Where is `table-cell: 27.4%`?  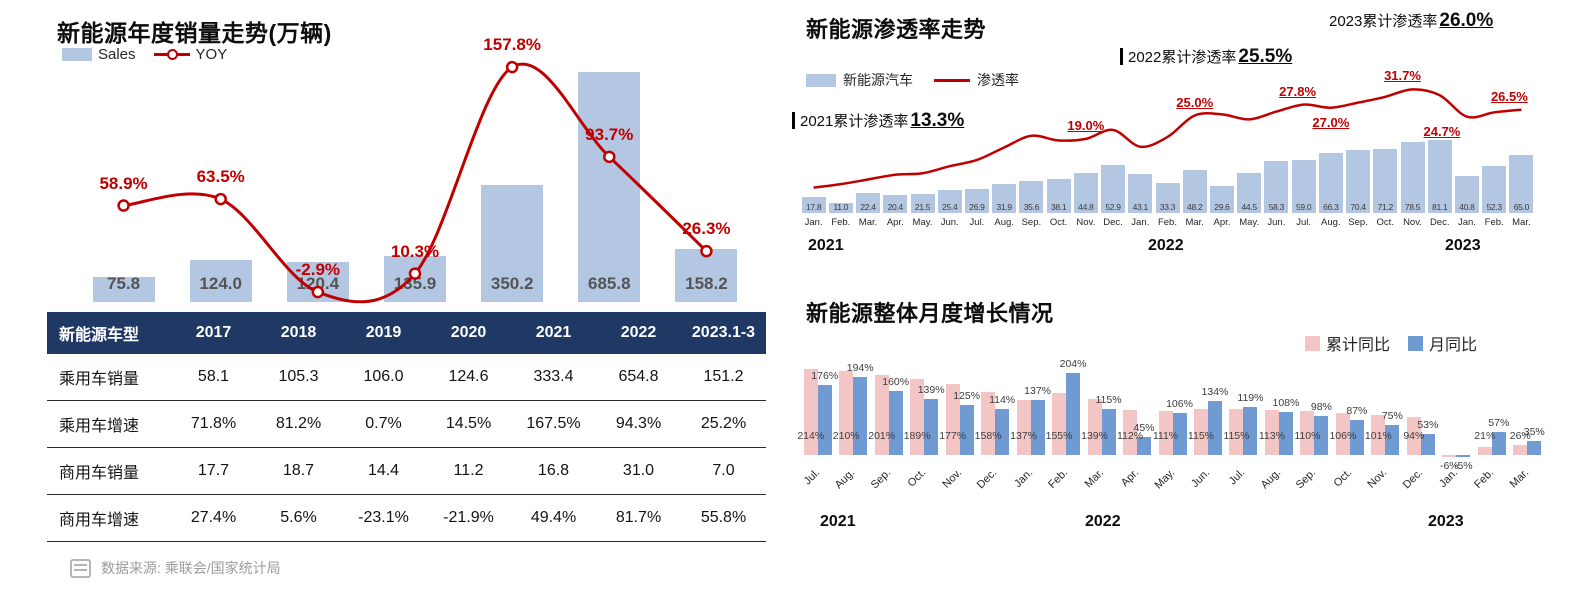
table-cell: 27.4% is located at coordinates (213, 518).